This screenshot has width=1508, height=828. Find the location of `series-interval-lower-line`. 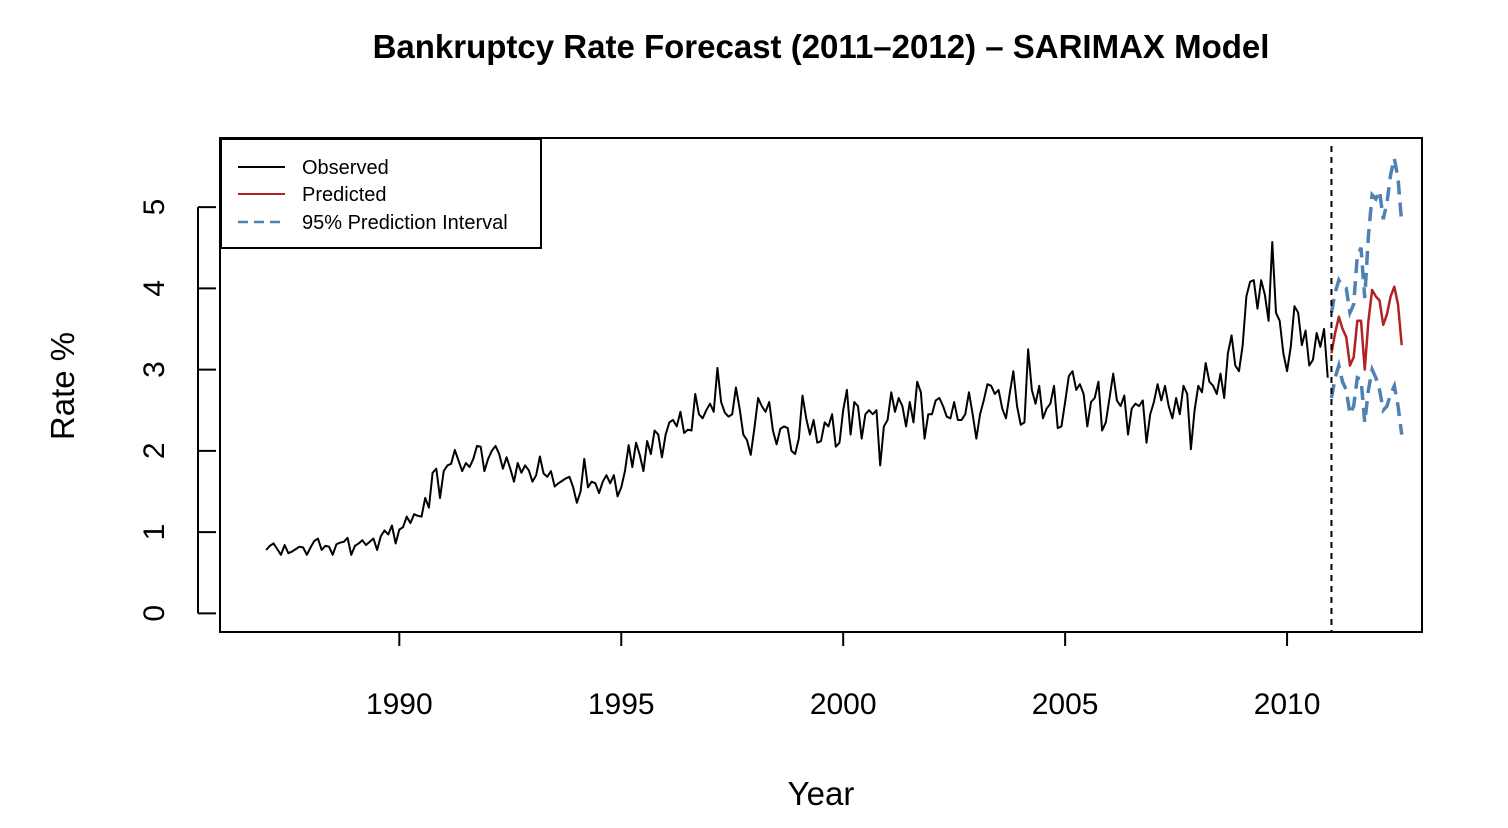

series-interval-lower-line is located at coordinates (1366, 396).